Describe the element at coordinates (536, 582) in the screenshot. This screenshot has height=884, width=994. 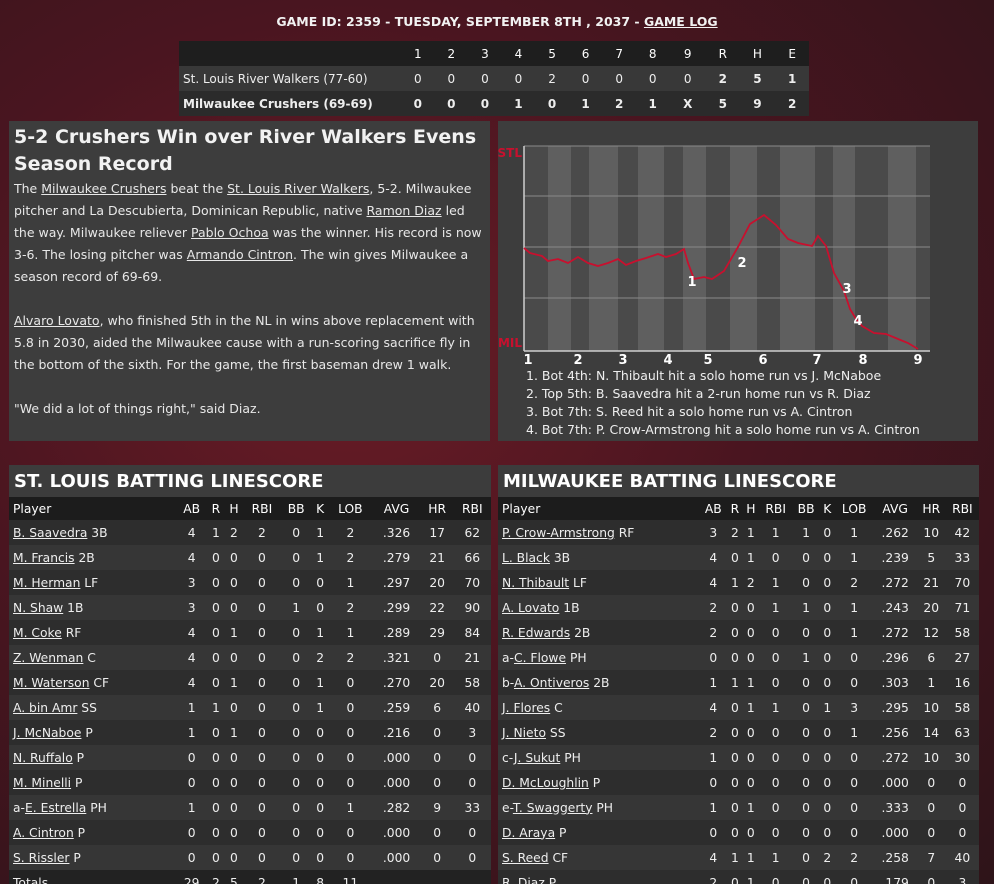
I see `player-name-link: N. Thibault` at that location.